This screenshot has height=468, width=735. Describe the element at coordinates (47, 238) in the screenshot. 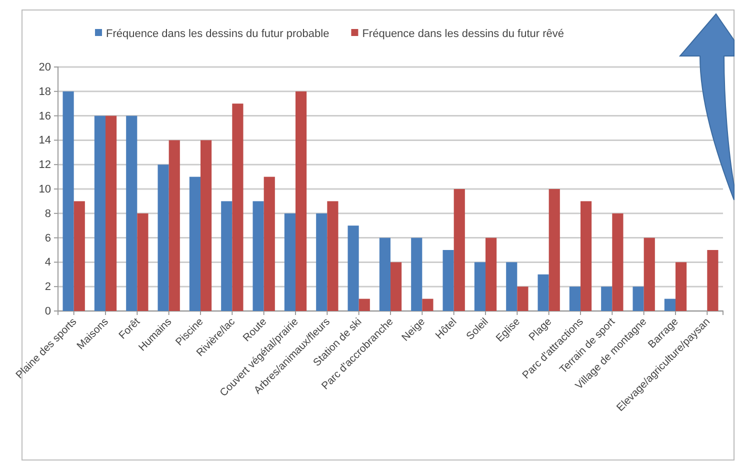

I see `y-tick-label: 6` at that location.